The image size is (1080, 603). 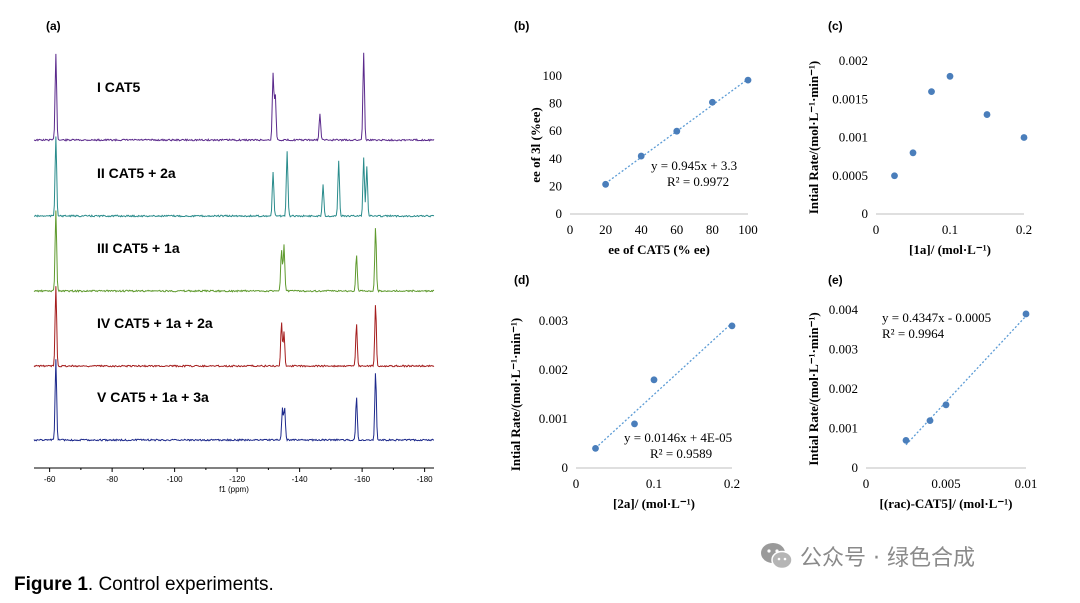 I want to click on nmr-trace-label-4: IV CAT5 + 1a + 2a, so click(x=155, y=323).